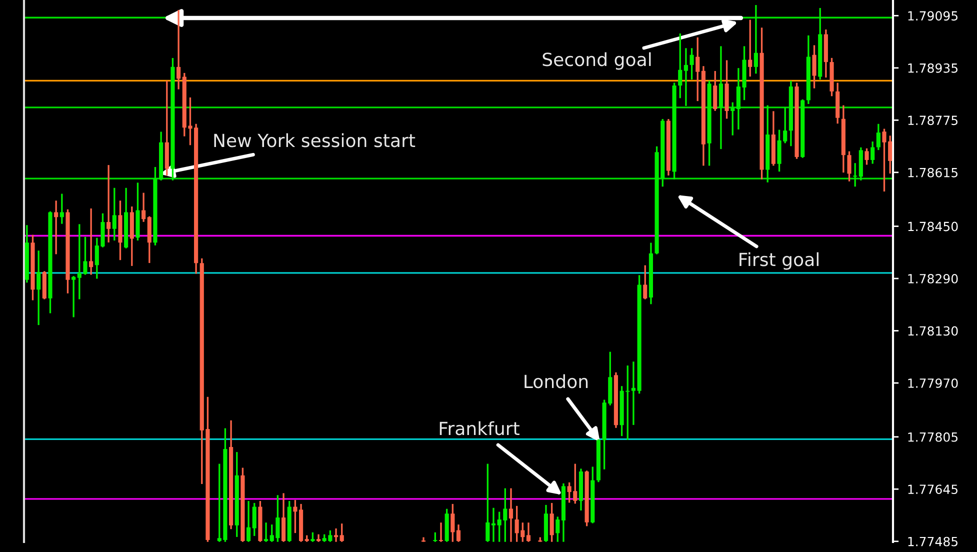 The image size is (977, 552). Describe the element at coordinates (480, 428) in the screenshot. I see `annotation: Frankfurt` at that location.